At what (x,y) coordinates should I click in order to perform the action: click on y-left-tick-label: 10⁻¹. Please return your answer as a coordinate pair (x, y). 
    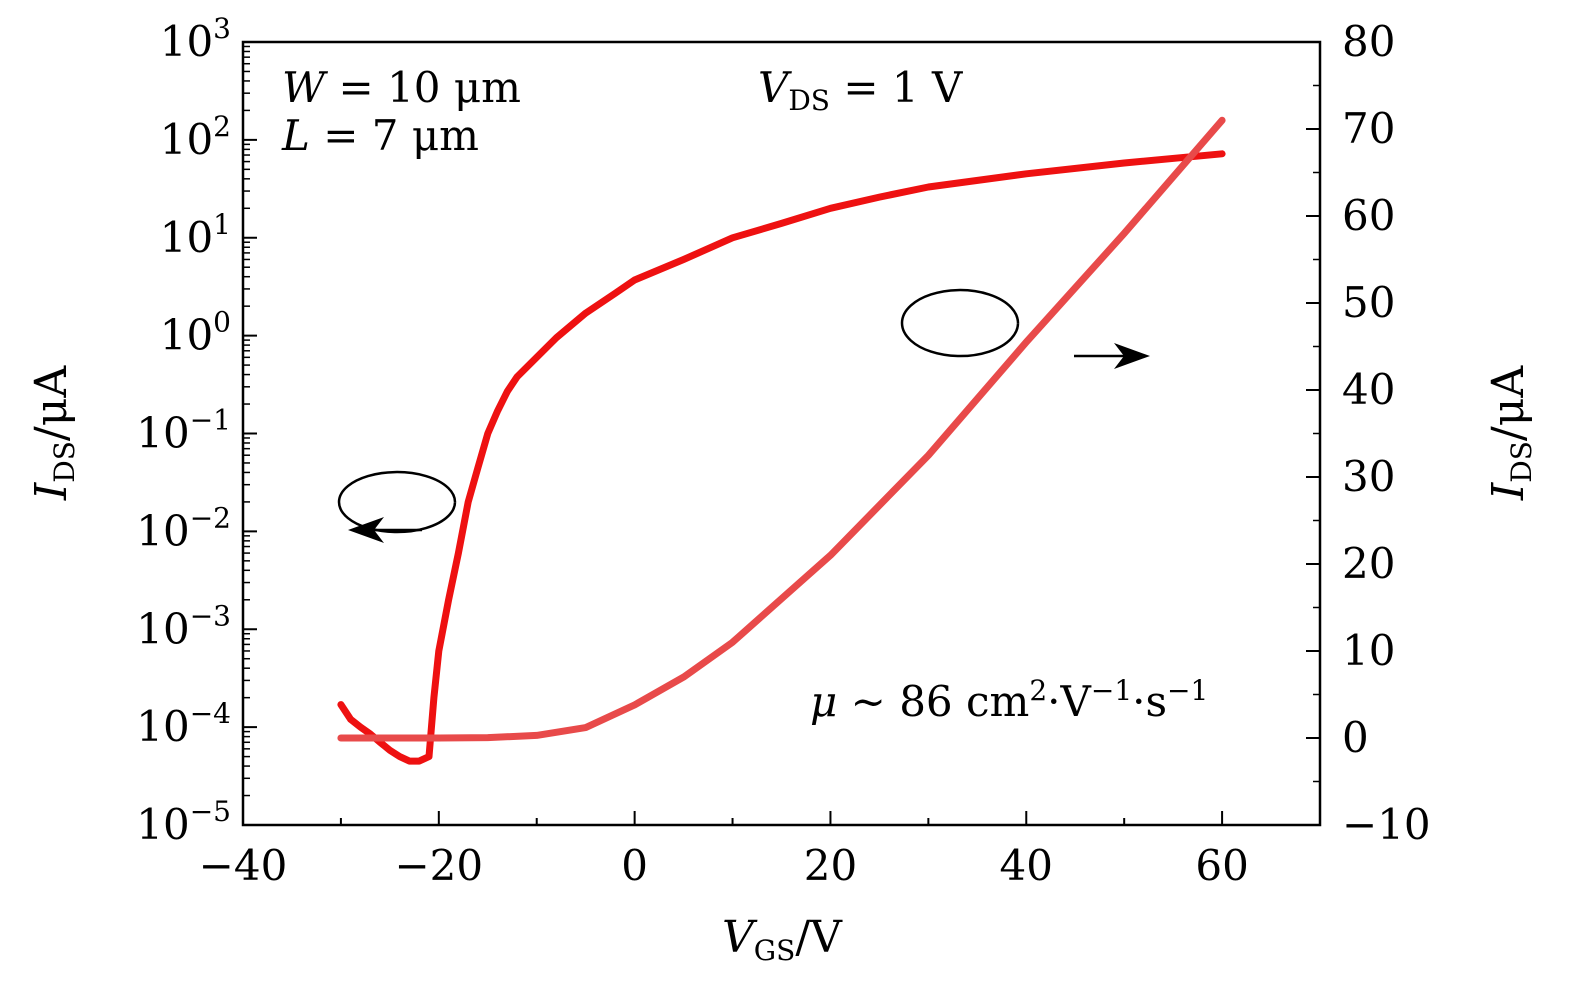
    Looking at the image, I should click on (183, 431).